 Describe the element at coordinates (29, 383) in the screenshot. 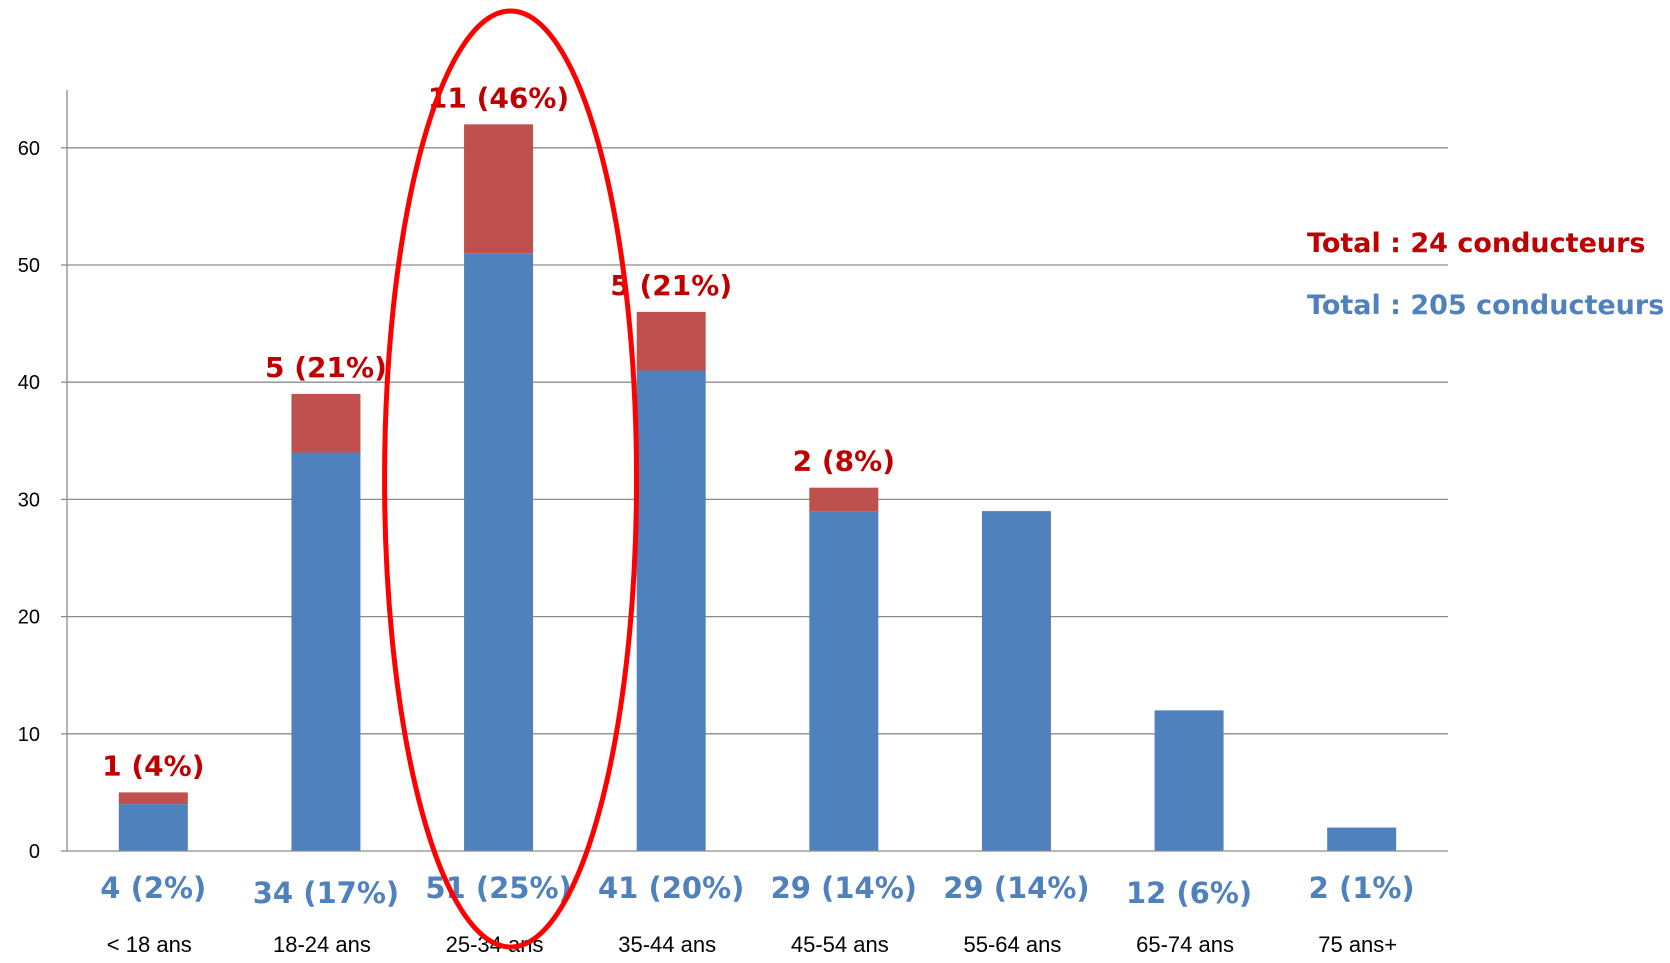

I see `y-tick-label: 40` at that location.